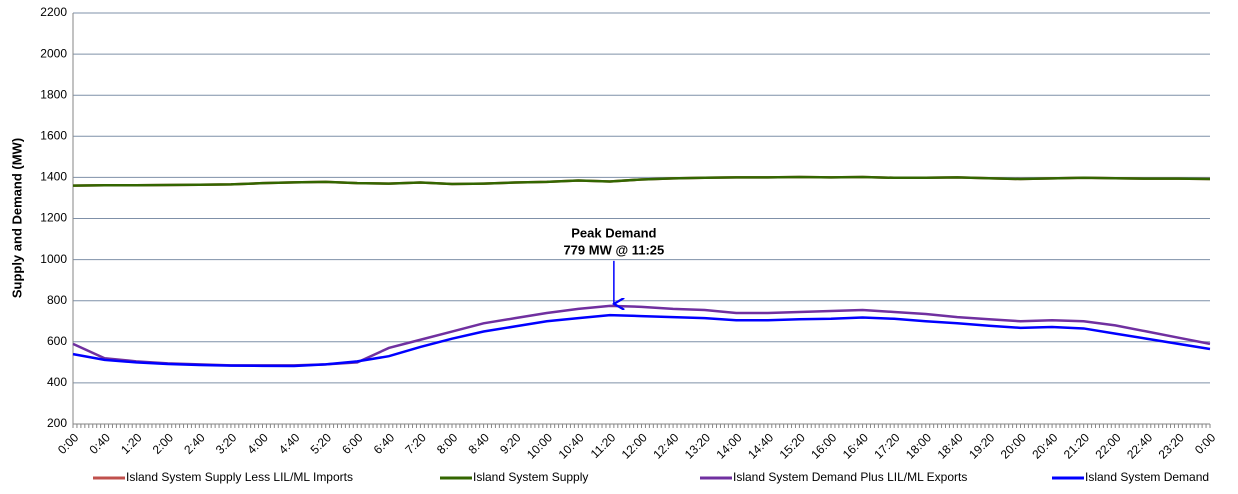 The image size is (1238, 494). Describe the element at coordinates (239, 477) in the screenshot. I see `legend-label: Island System Supply Less LIL/ML Imports` at that location.